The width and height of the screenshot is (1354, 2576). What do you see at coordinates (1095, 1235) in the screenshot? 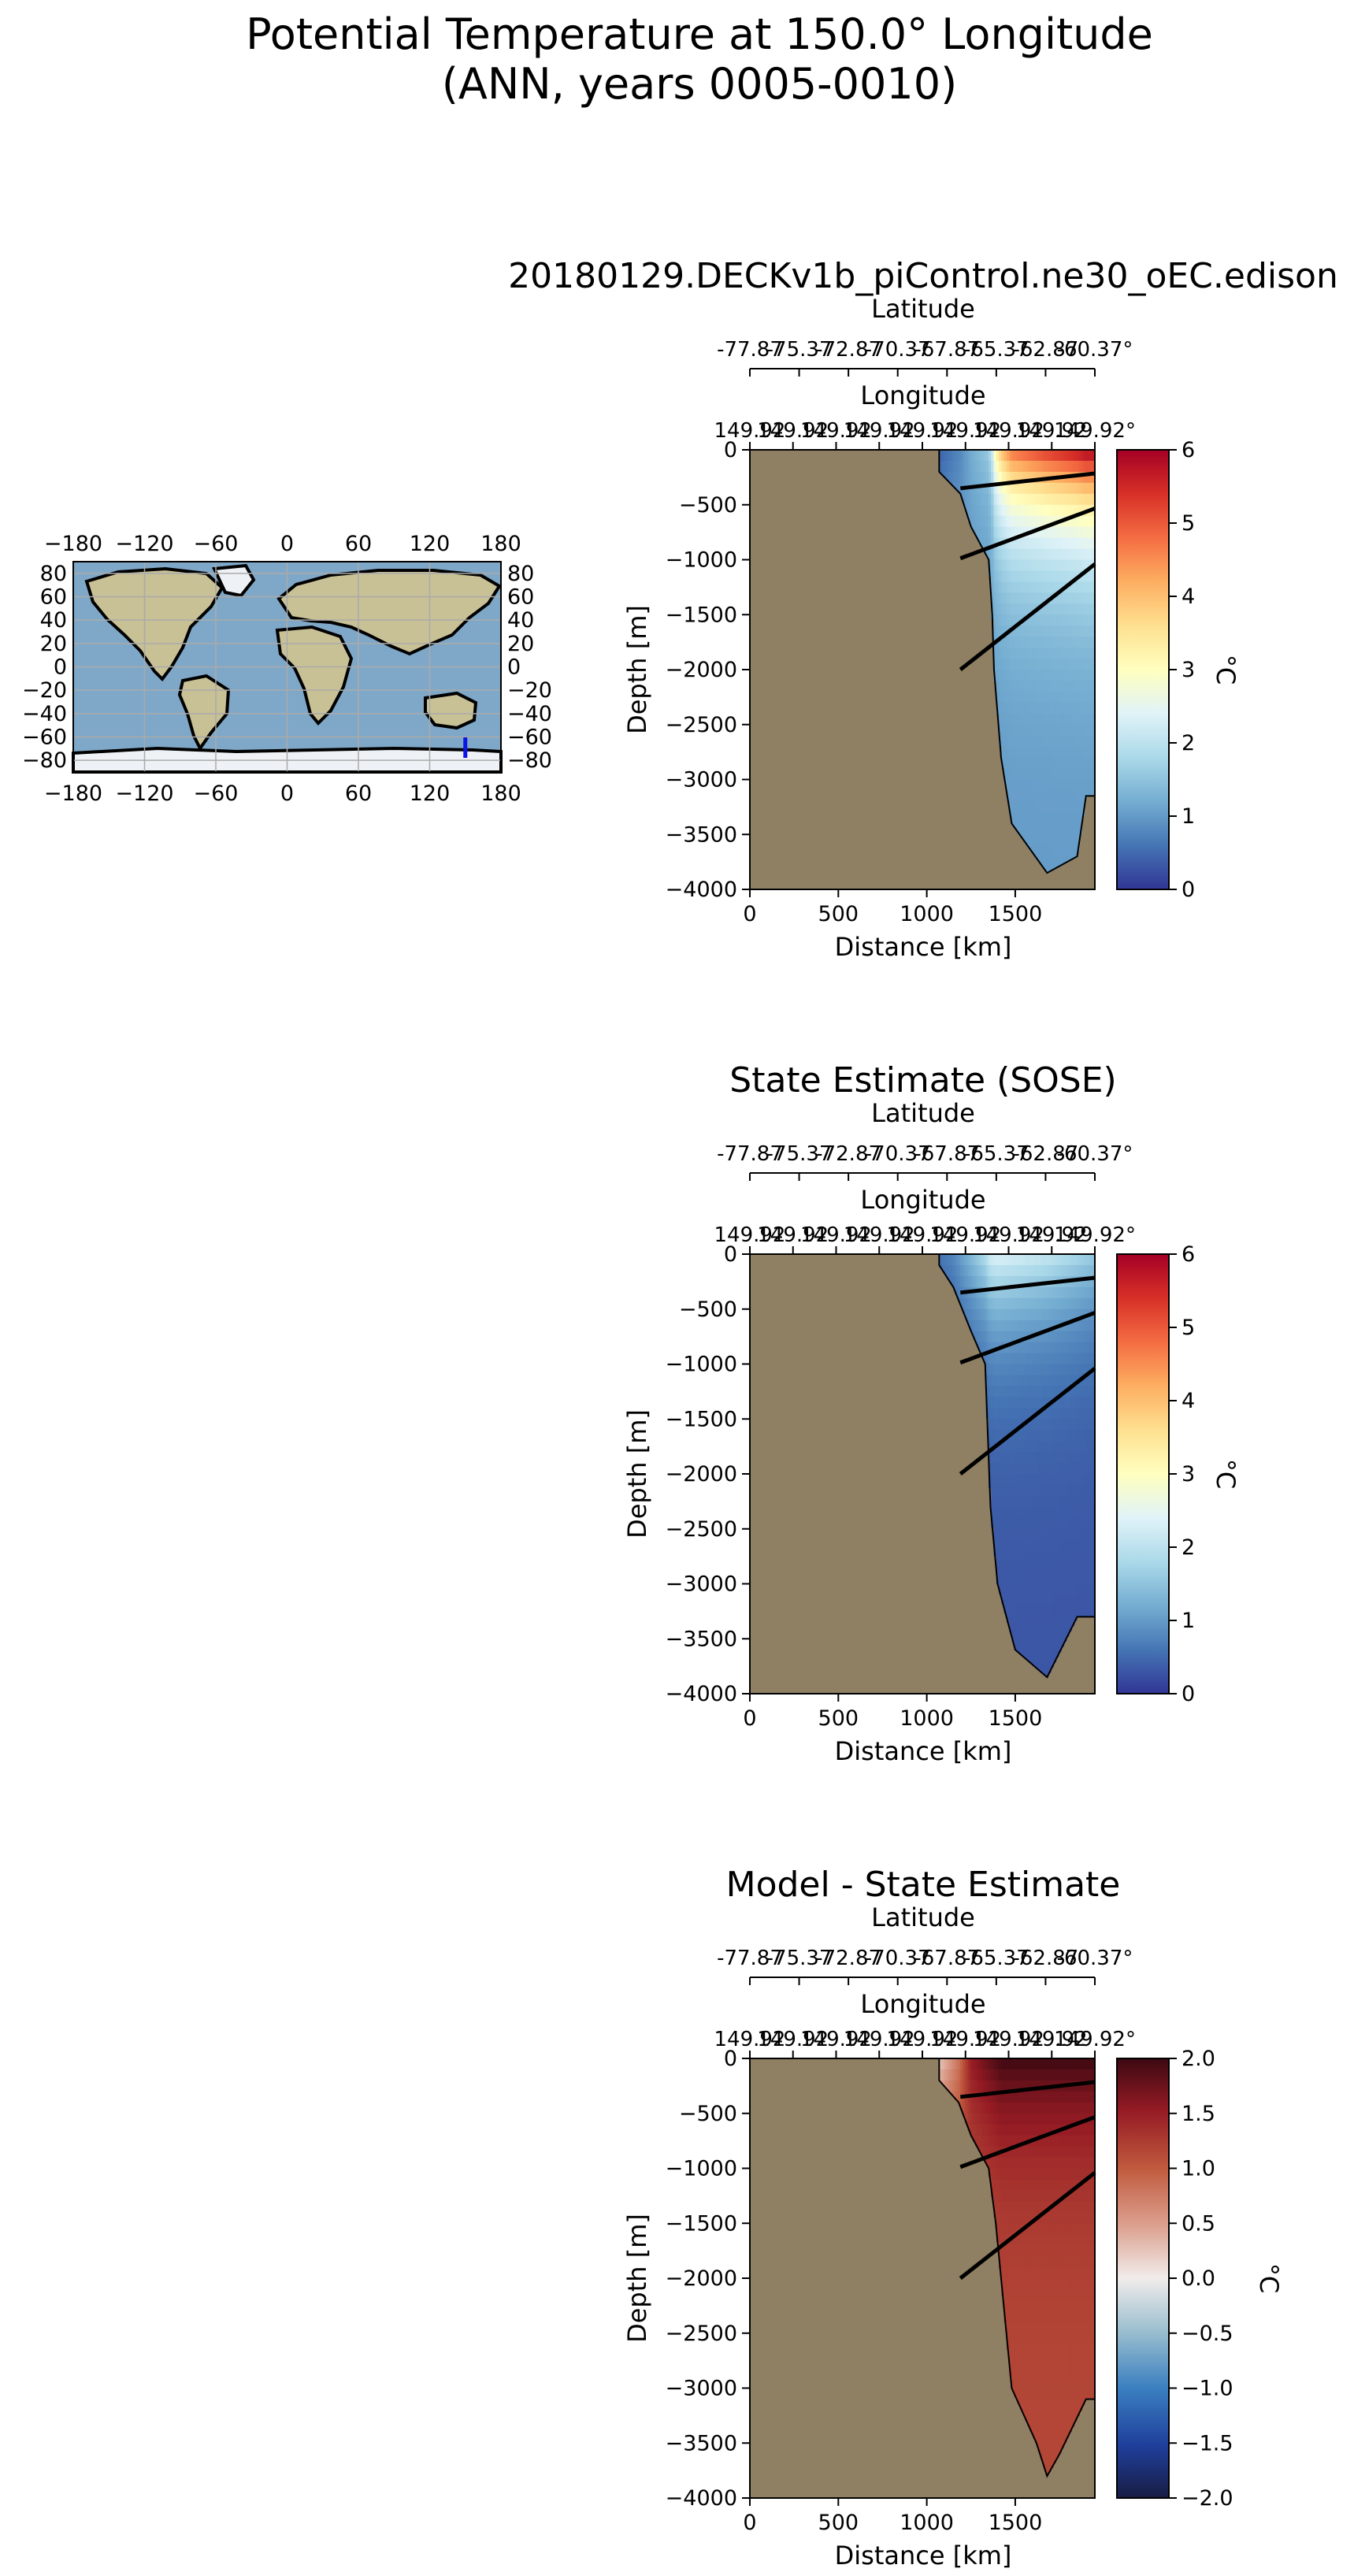
I see `longitude-tick-label: 149.92°` at bounding box center [1095, 1235].